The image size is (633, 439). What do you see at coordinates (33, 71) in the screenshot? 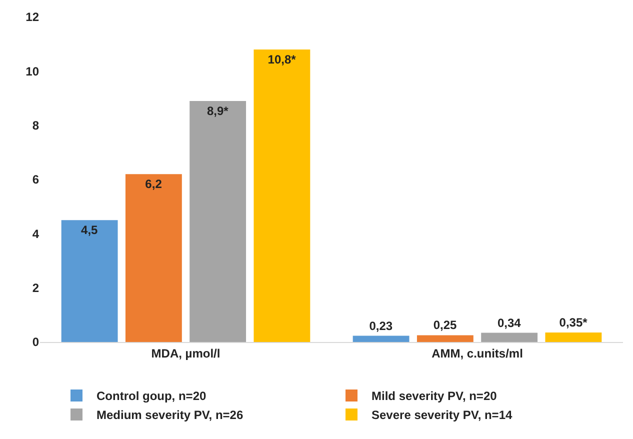
I see `y-tick-label: 10` at bounding box center [33, 71].